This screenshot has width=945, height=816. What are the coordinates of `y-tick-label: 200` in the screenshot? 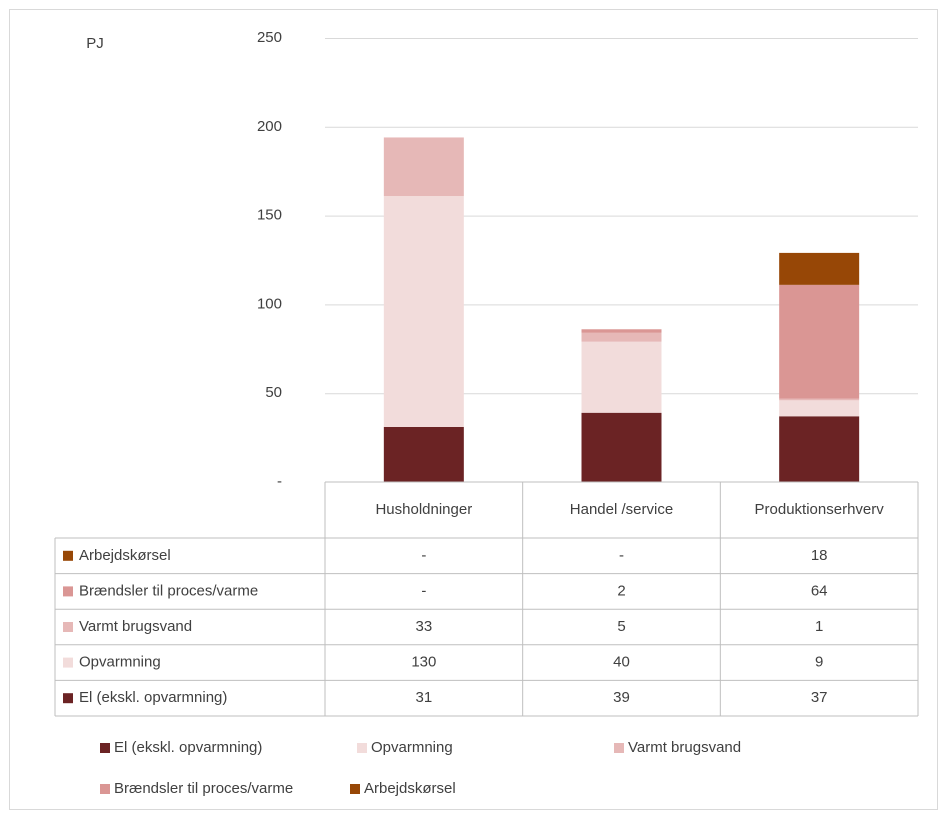 It's located at (269, 126).